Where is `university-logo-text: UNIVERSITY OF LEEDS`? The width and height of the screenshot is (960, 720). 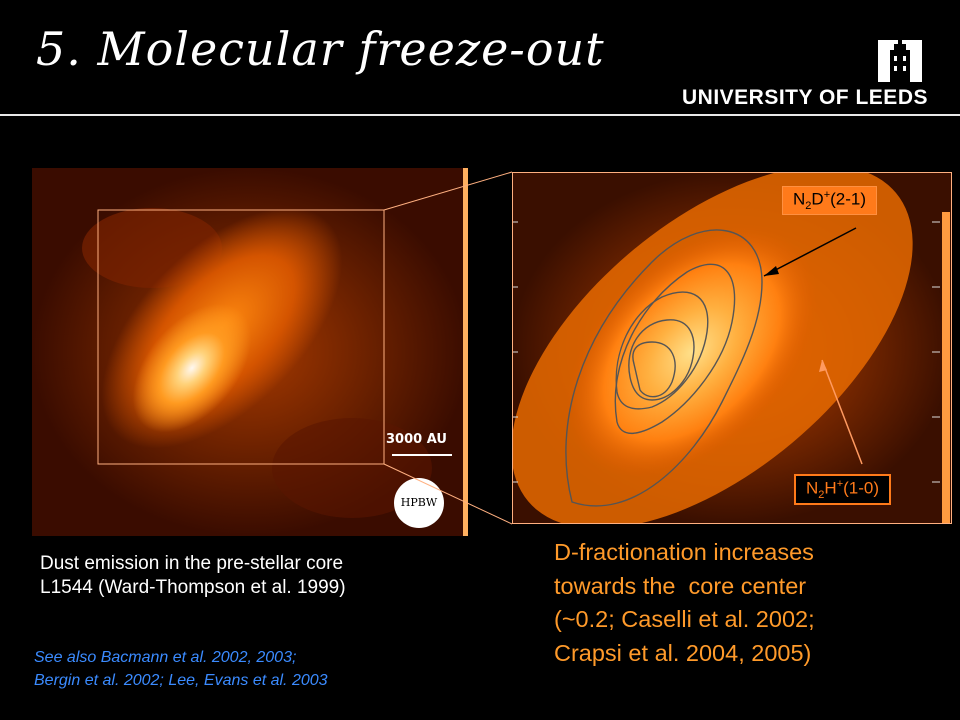
university-logo-text: UNIVERSITY OF LEEDS is located at coordinates (805, 97).